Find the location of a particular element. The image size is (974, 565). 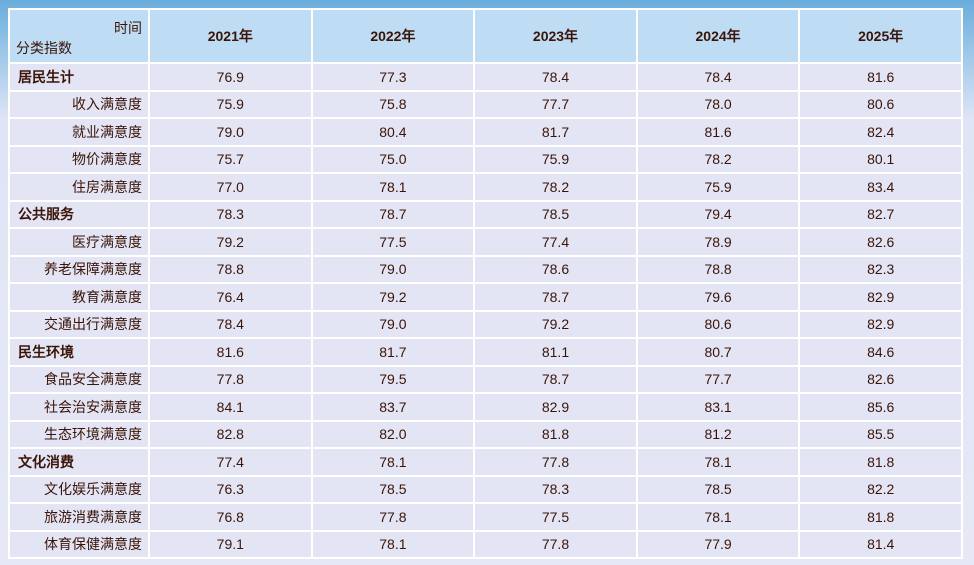

value-cell: 78.9 is located at coordinates (718, 242).